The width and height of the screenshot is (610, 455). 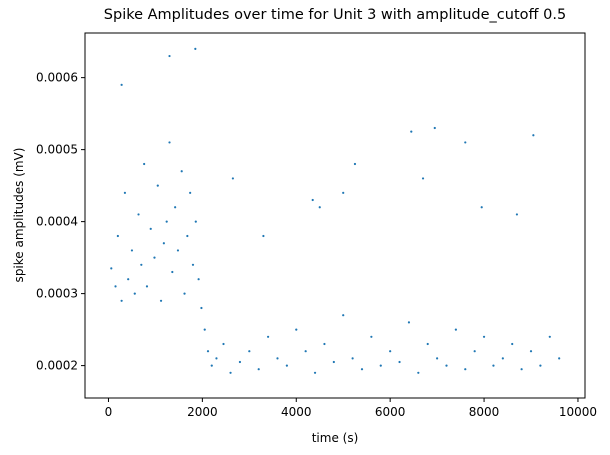 I want to click on y-tick-label: 0.0004, so click(x=57, y=222).